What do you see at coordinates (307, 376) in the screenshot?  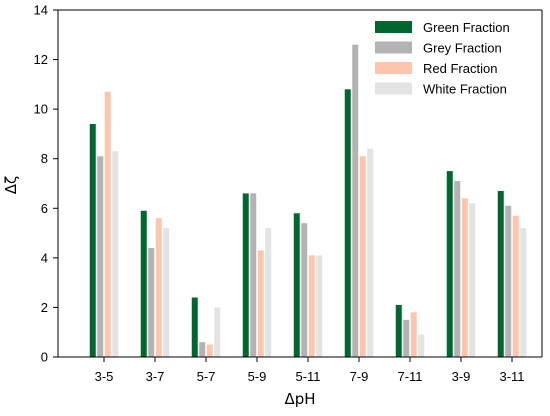 I see `x-tick-label: 5-11` at bounding box center [307, 376].